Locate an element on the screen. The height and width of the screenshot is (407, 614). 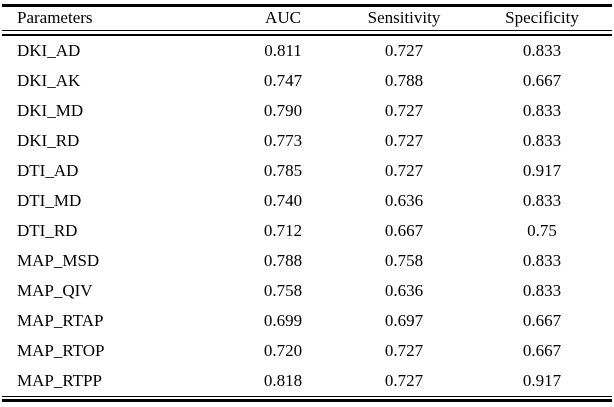
auc-cell: 0.818 is located at coordinates (283, 381).